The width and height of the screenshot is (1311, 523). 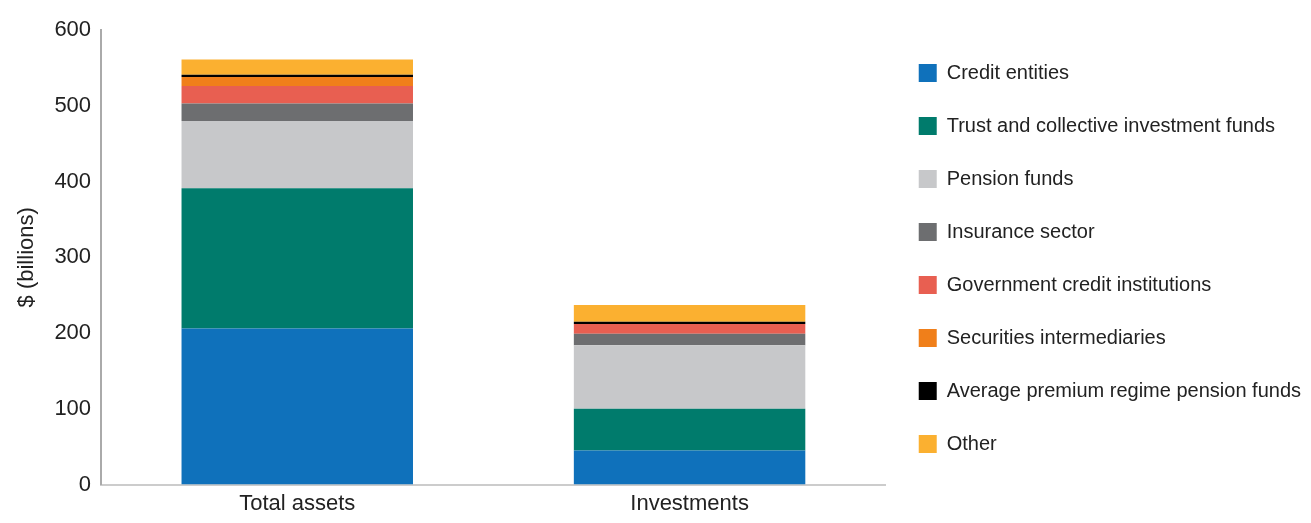 I want to click on legend-label: Average premium regime pension funds, so click(x=1124, y=389).